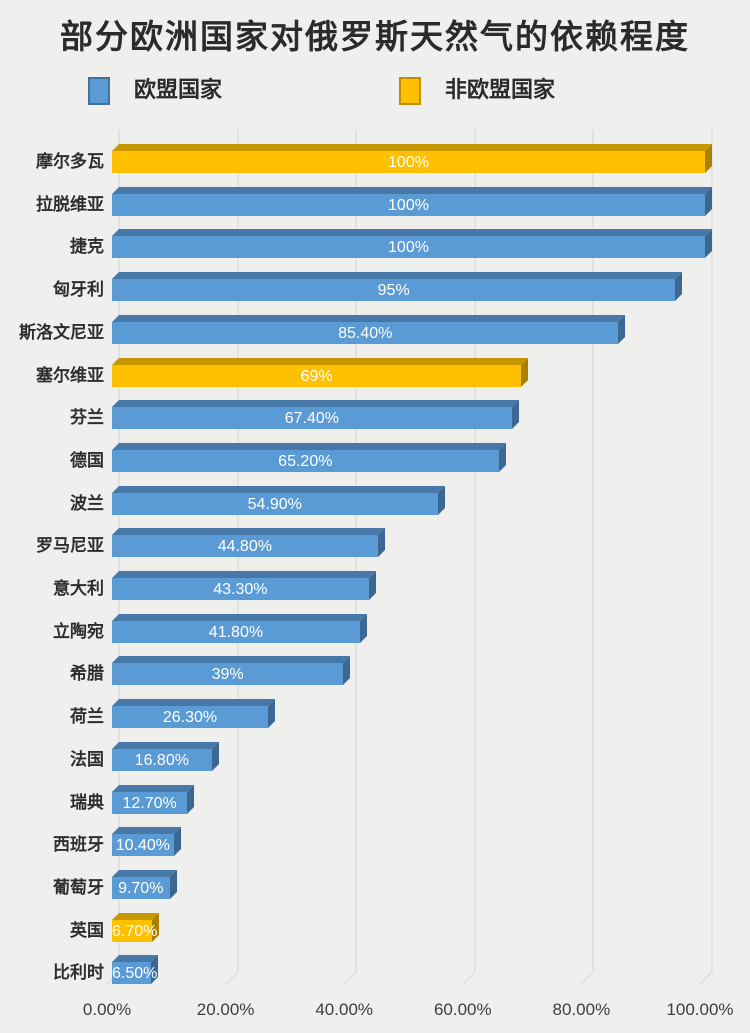 The image size is (750, 1033). Describe the element at coordinates (78, 290) in the screenshot. I see `country-label: 匈牙利` at that location.